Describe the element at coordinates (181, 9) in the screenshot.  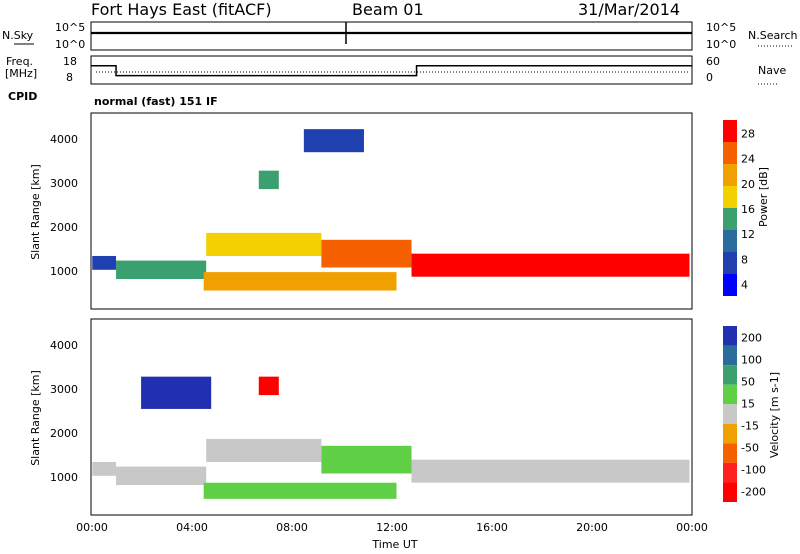
I see `station-title: Fort Hays East (fitACF)` at that location.